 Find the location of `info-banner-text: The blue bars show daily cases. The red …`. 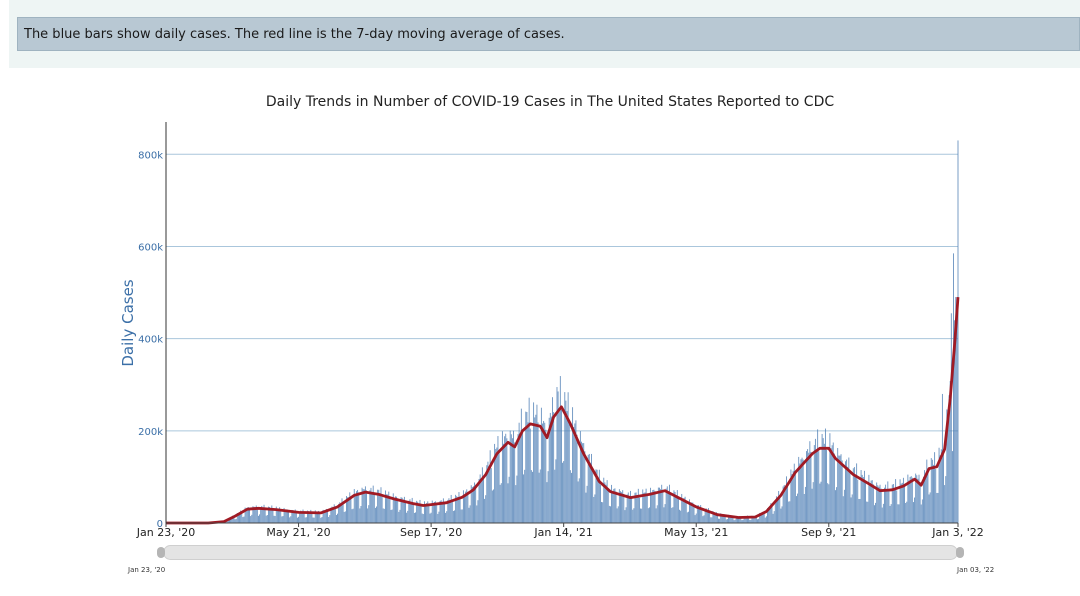

info-banner-text: The blue bars show daily cases. The red … is located at coordinates (294, 34).